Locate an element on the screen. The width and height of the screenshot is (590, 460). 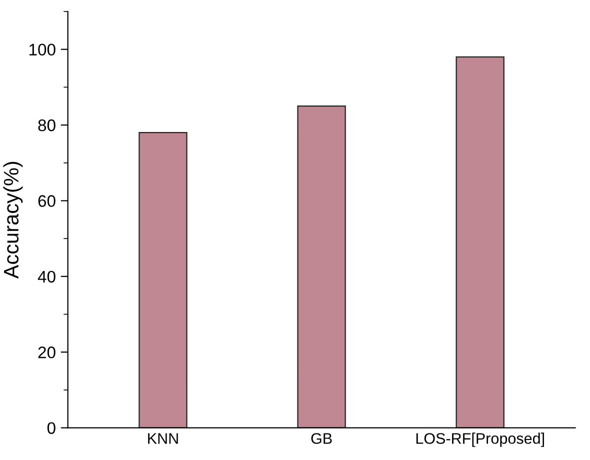
y-tick-label: 80 is located at coordinates (47, 125).